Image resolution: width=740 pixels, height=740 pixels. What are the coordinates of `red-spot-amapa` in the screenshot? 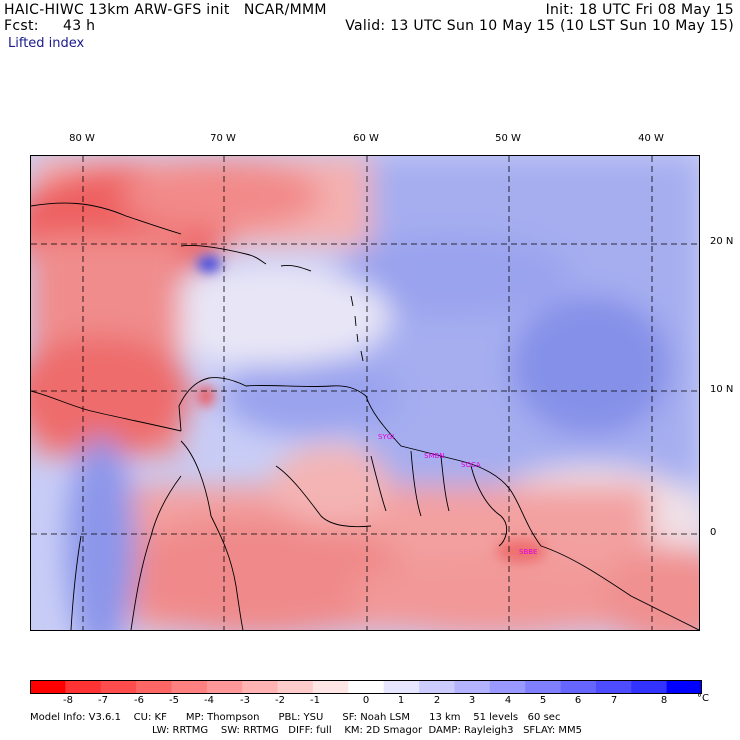 It's located at (521, 551).